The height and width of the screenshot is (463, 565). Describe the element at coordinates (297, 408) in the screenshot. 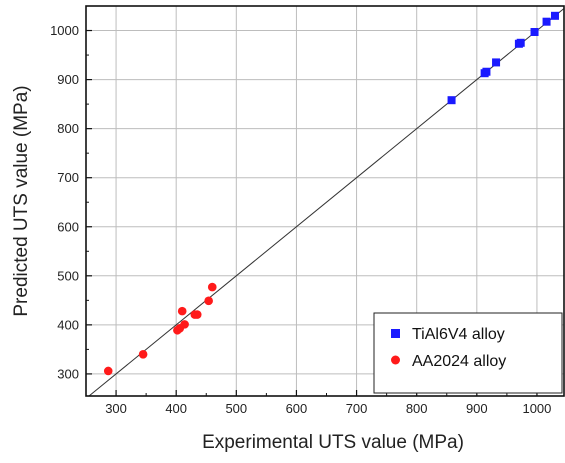

I see `x-tick-label: 600` at that location.